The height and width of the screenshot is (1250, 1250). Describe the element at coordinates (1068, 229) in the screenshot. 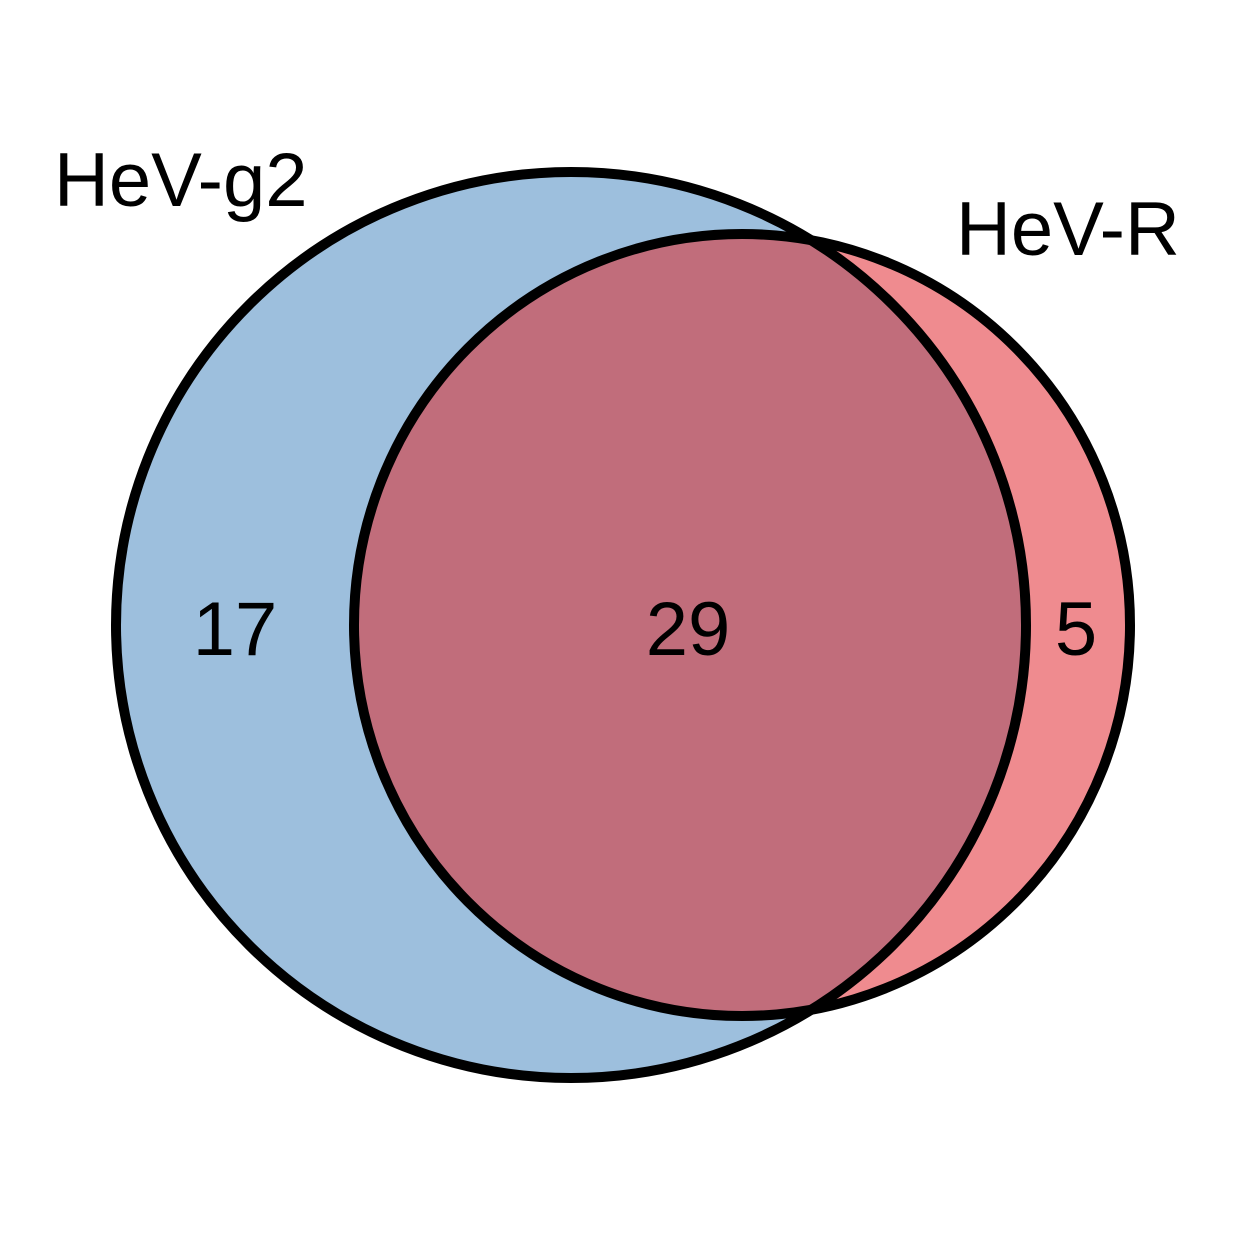

I see `set-label-hev-r: HeV-R` at that location.